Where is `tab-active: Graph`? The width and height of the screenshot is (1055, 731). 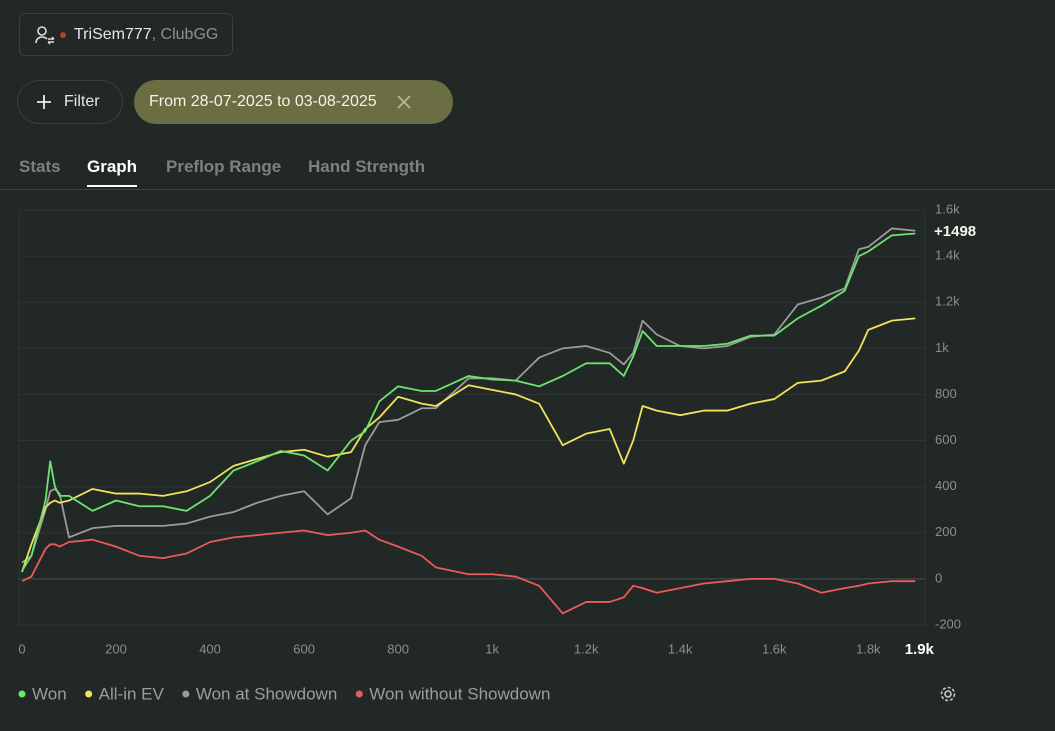
tab-active: Graph is located at coordinates (112, 172).